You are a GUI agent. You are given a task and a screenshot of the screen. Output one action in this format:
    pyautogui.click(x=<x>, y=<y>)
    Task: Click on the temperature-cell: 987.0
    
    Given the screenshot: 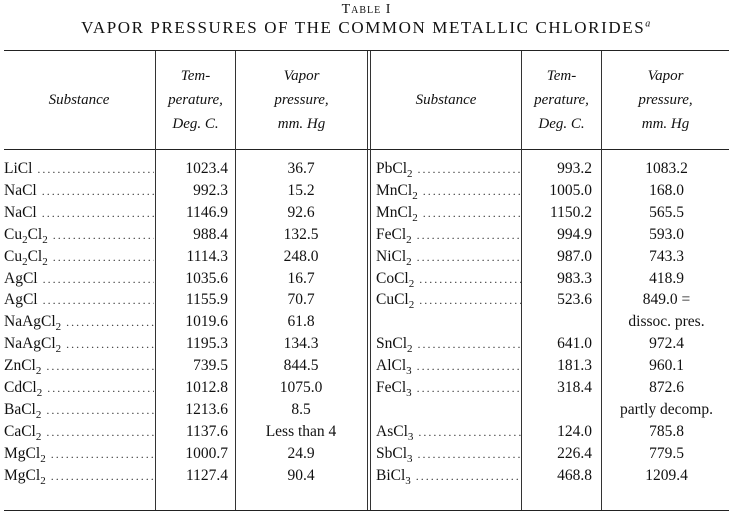 What is the action you would take?
    pyautogui.click(x=574, y=256)
    